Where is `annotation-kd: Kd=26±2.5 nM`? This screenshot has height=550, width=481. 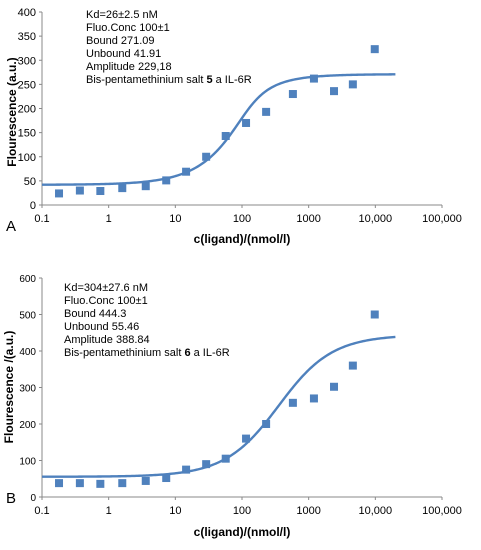
annotation-kd: Kd=26±2.5 nM is located at coordinates (122, 15).